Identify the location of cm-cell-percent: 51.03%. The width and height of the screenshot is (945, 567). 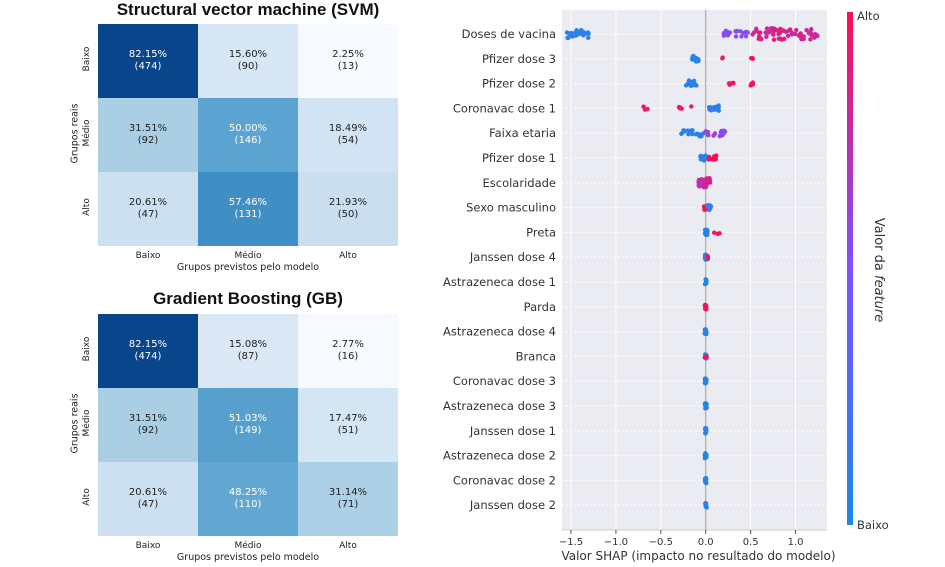
(248, 418).